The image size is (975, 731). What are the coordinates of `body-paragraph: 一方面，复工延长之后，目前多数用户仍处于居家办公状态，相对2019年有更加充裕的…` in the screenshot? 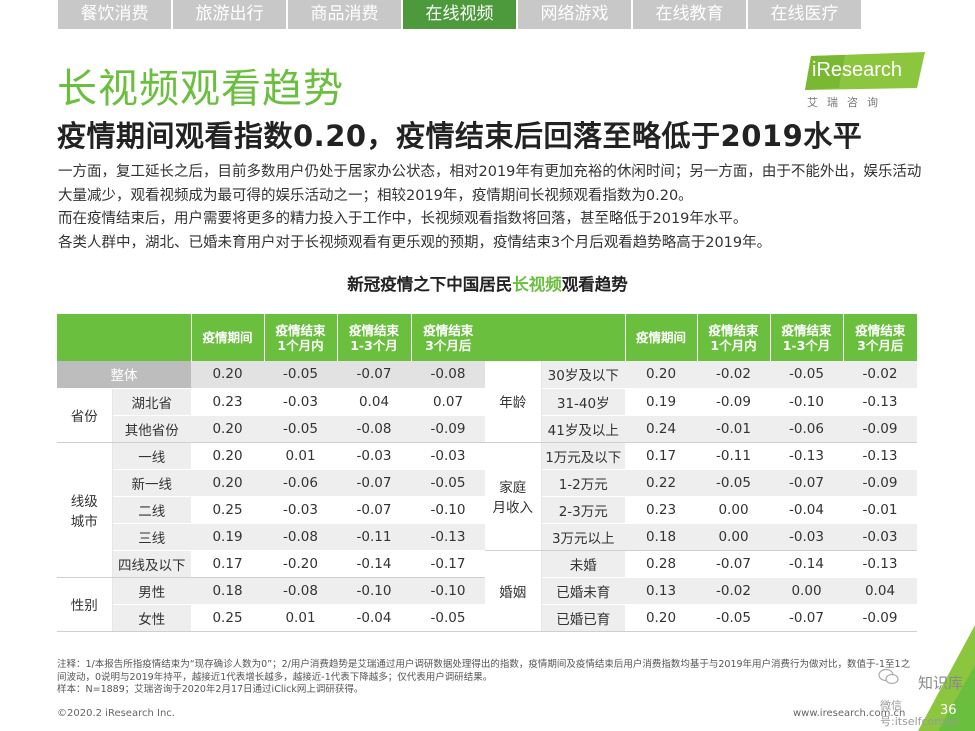 It's located at (490, 184).